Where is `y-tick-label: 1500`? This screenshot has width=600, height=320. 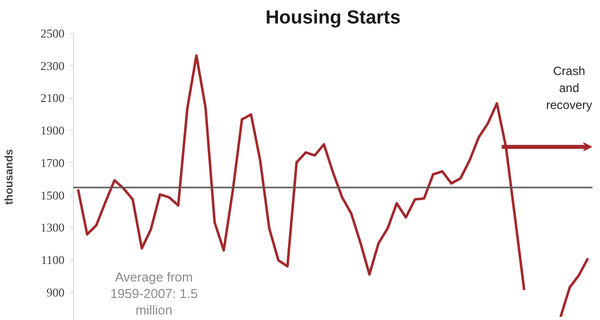
y-tick-label: 1500 is located at coordinates (52, 195).